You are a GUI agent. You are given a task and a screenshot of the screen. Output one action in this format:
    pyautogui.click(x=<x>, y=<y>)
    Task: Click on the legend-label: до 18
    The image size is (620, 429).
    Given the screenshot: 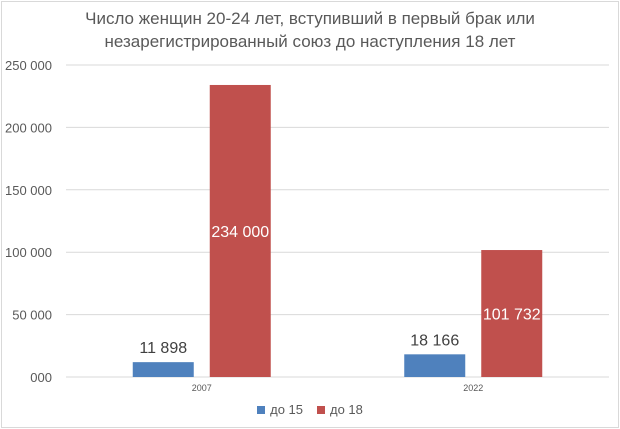 What is the action you would take?
    pyautogui.click(x=346, y=409)
    